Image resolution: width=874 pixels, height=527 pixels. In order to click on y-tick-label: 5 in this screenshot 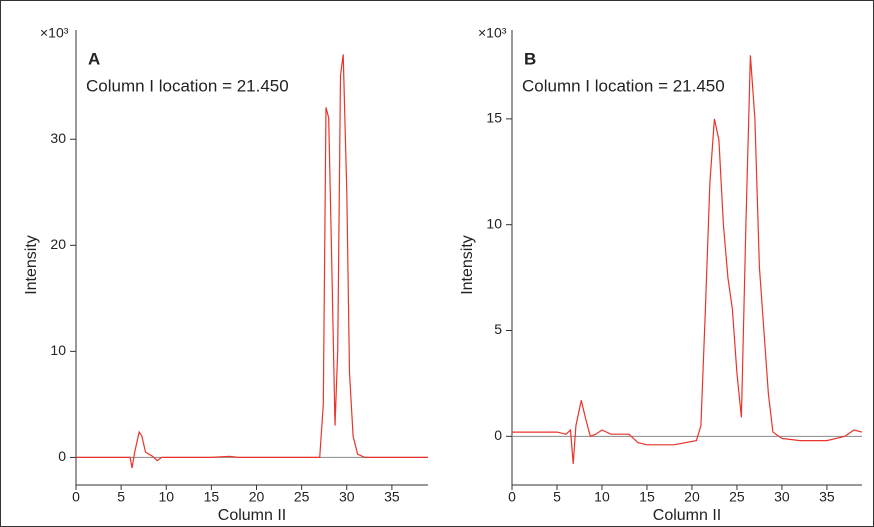, I will do `click(498, 329)`.